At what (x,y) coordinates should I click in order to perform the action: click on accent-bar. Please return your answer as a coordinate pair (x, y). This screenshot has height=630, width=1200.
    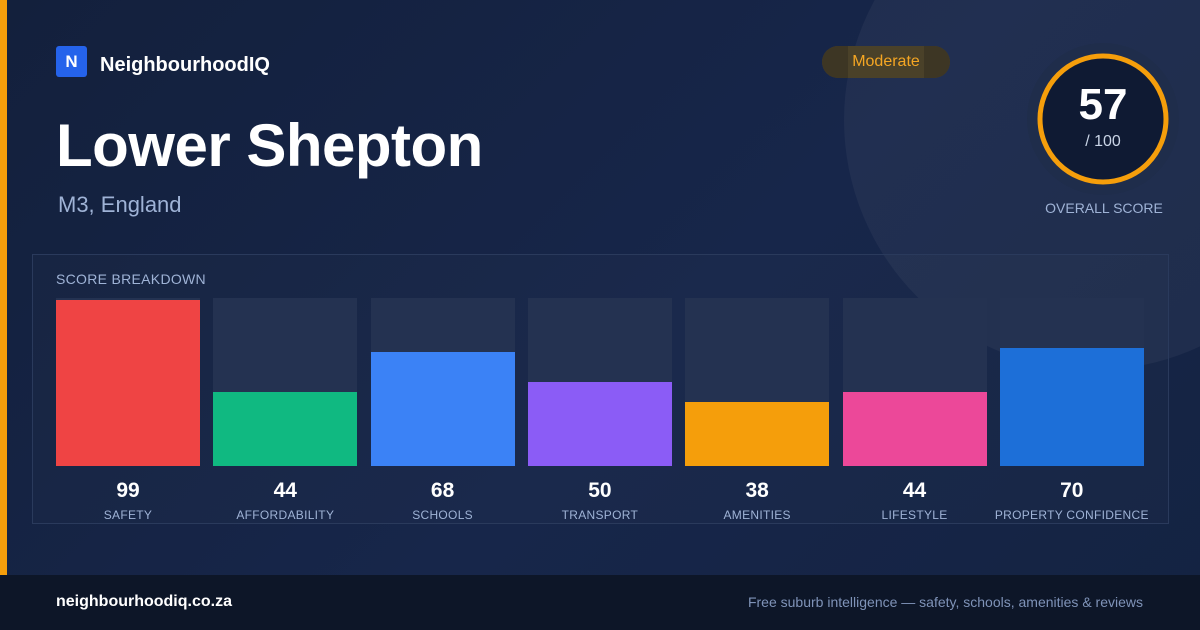
    Looking at the image, I should click on (3, 287).